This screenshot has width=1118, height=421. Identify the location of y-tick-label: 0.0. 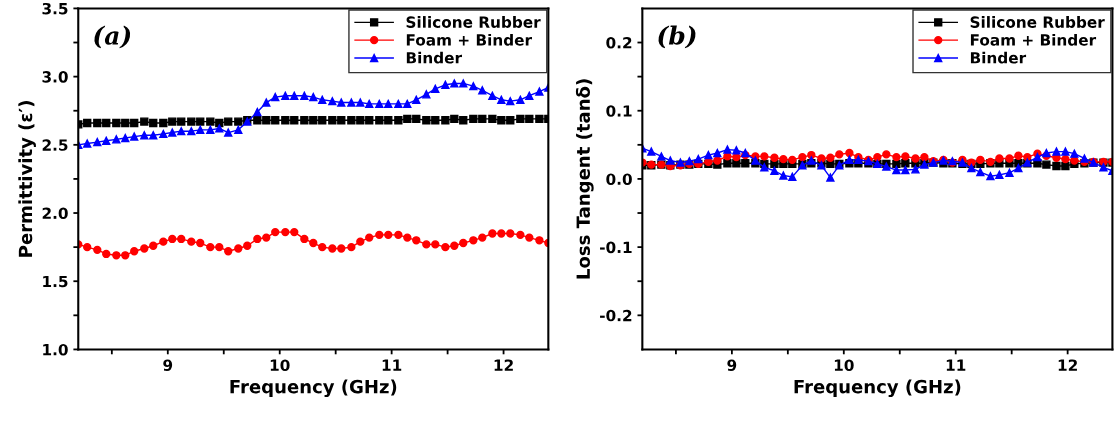
(619, 179).